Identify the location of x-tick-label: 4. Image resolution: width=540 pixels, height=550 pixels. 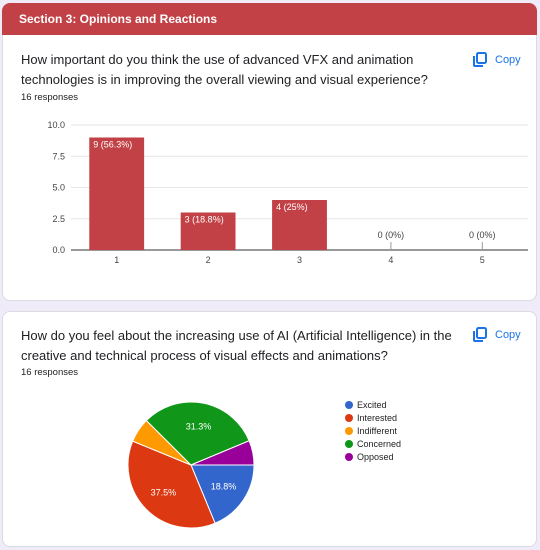
(390, 260).